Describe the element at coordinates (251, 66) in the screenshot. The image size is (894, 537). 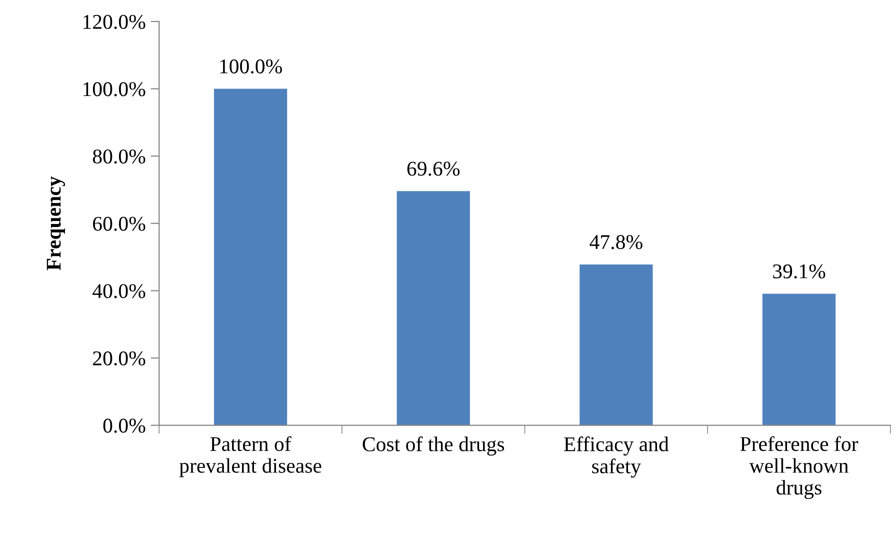
I see `data-label: 100.0%` at that location.